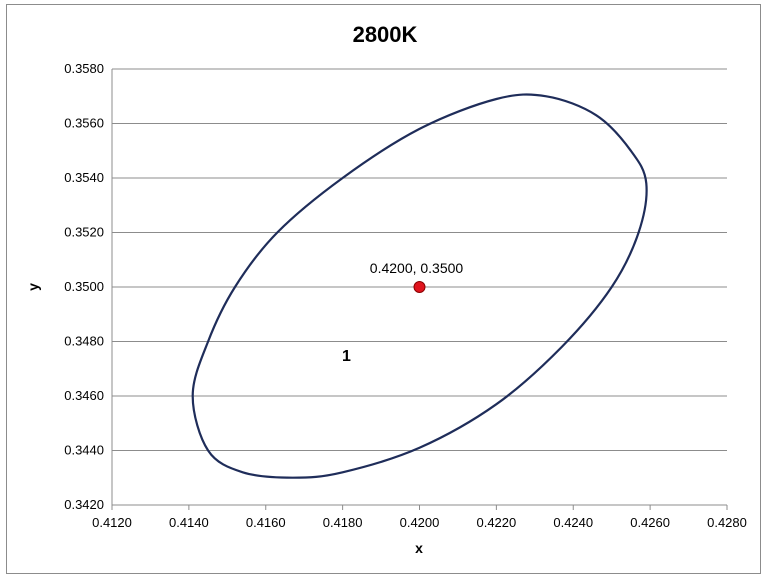  Describe the element at coordinates (84, 123) in the screenshot. I see `y-tick-label: 0.3560` at that location.